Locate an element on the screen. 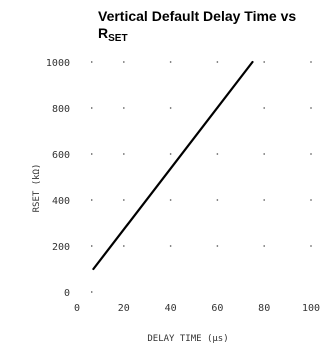 The height and width of the screenshot is (352, 326). x-tick-label: 80 is located at coordinates (264, 308).